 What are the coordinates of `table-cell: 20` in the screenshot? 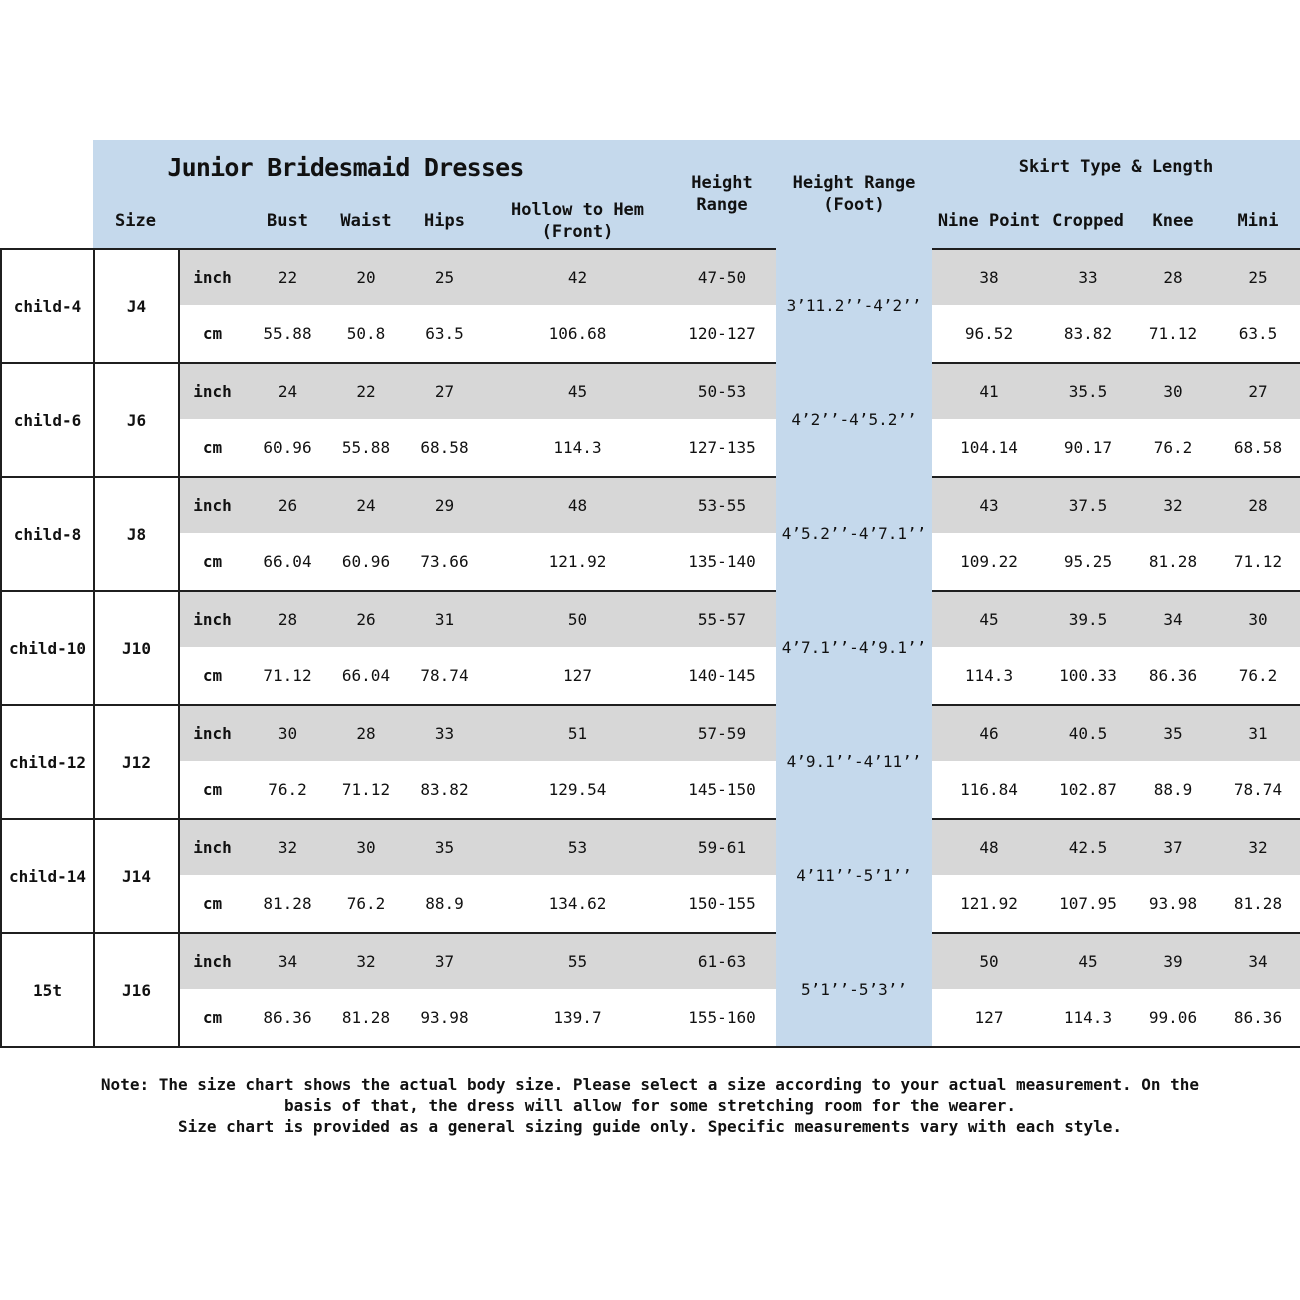 It's located at (366, 276).